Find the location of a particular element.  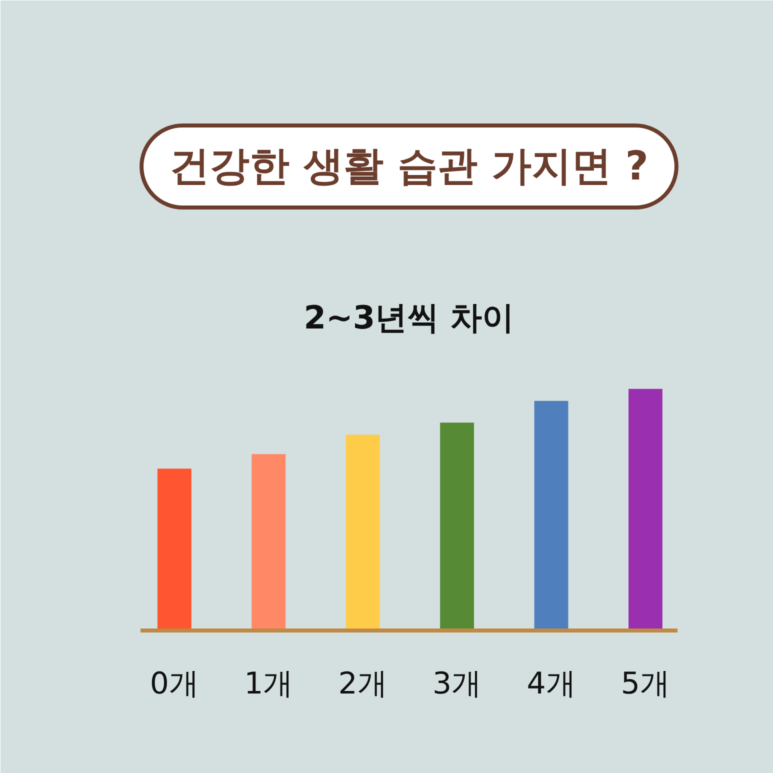

chart-subtitle: 2~3년씩 차이 is located at coordinates (409, 317).